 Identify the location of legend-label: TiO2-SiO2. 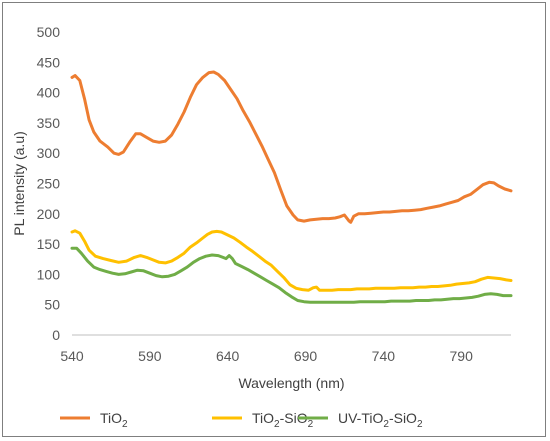
(283, 420).